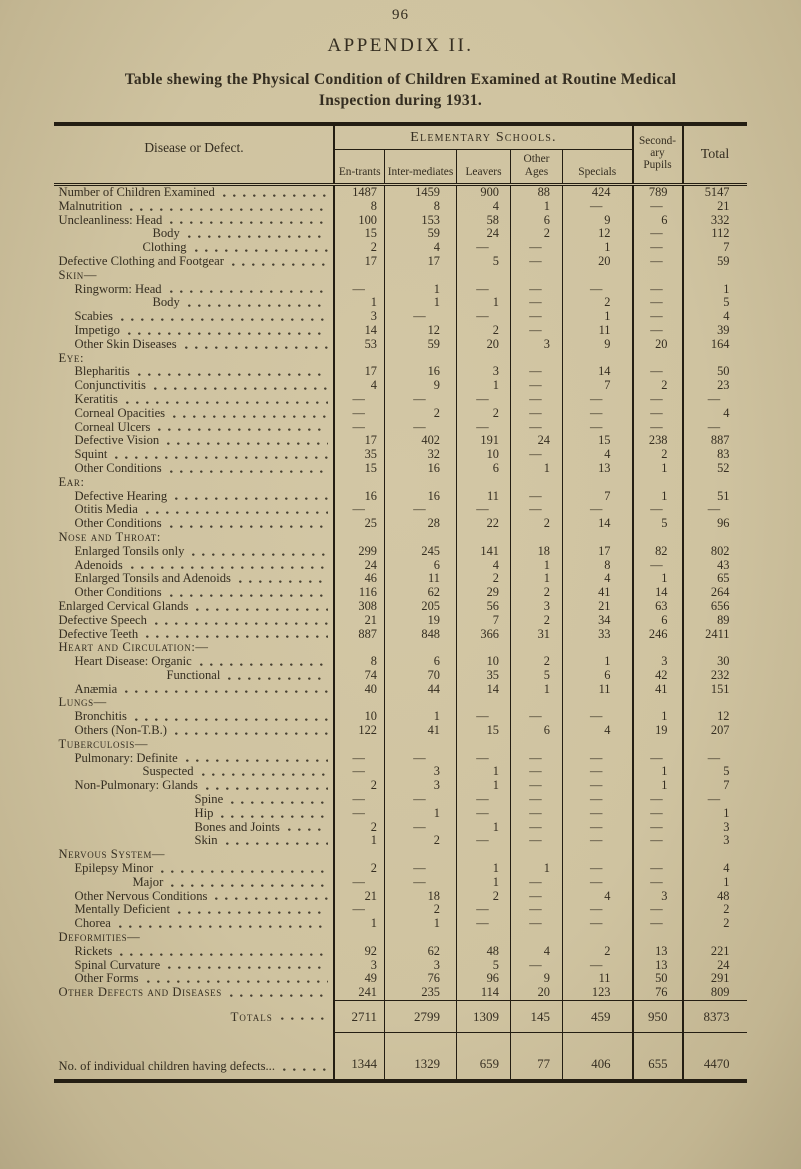 The height and width of the screenshot is (1169, 801). Describe the element at coordinates (714, 689) in the screenshot. I see `value-cell: 151` at that location.